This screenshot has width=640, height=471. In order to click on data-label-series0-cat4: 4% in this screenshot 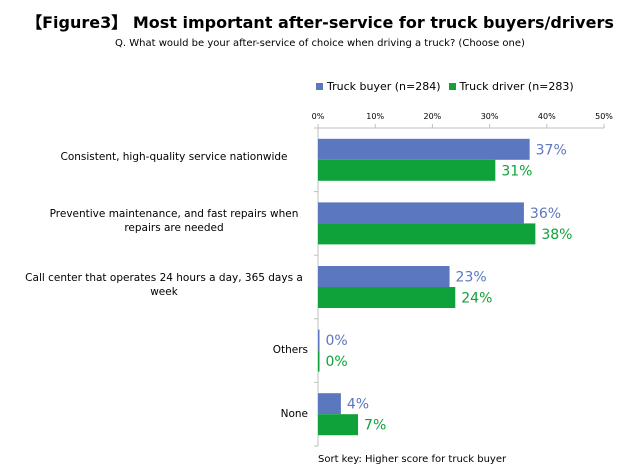, I will do `click(358, 405)`.